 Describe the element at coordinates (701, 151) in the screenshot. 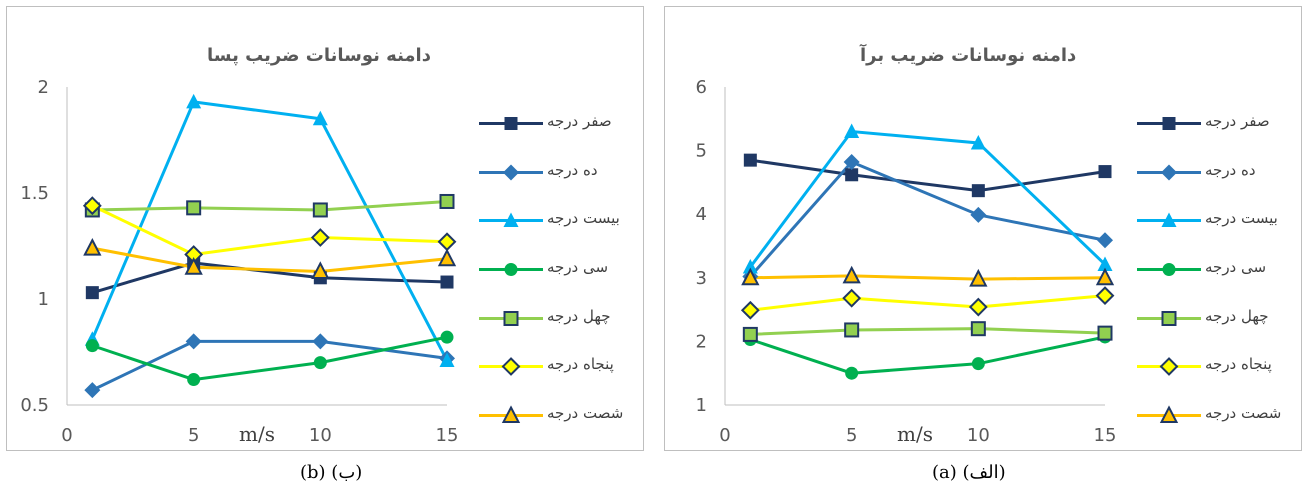

I see `y-tick-label: 5` at that location.